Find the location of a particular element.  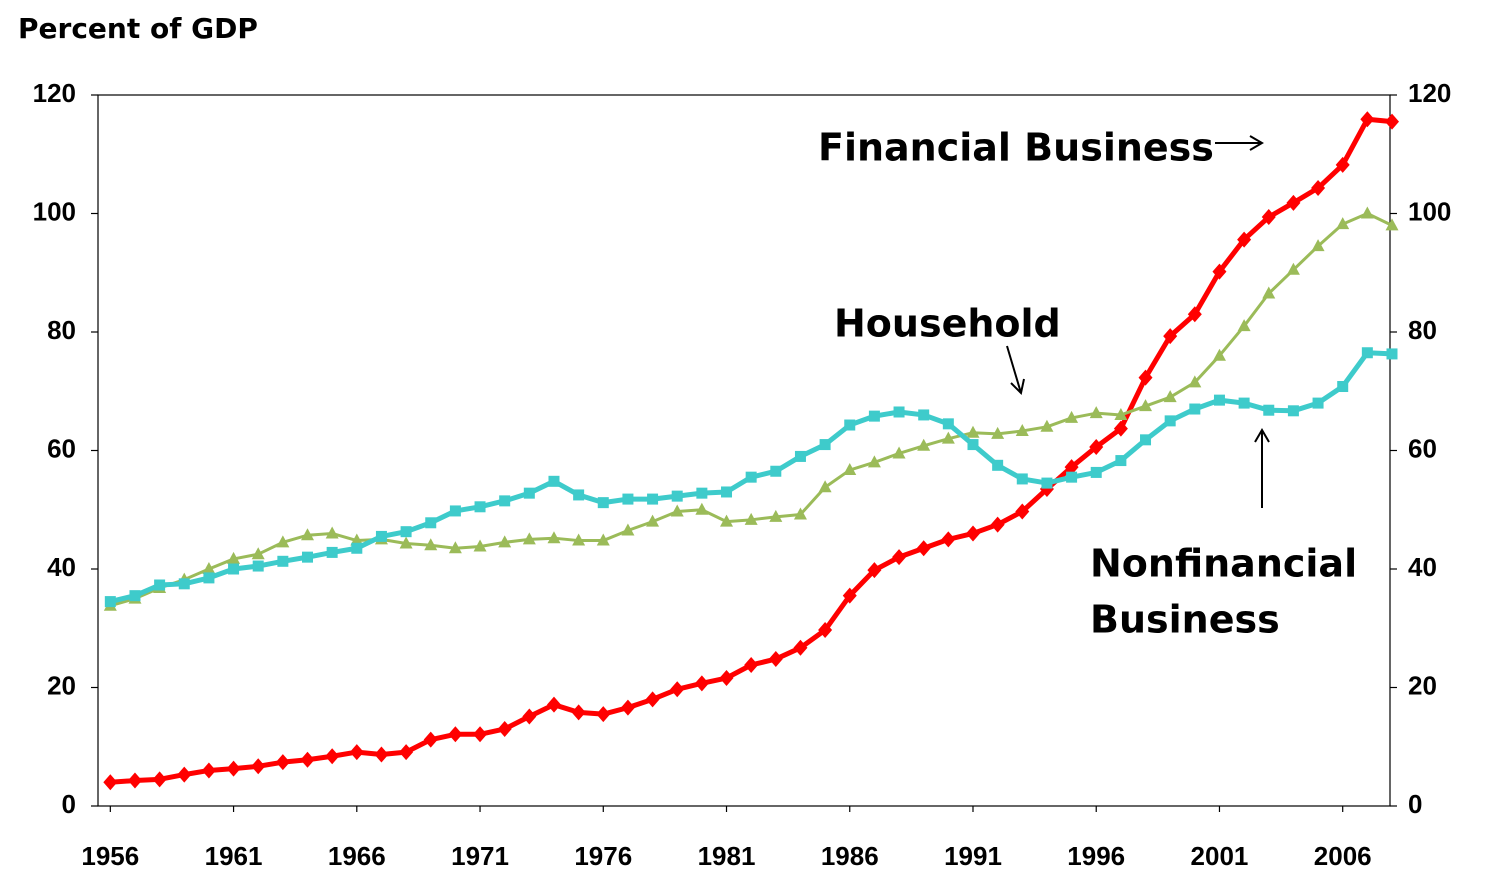

x-tick-label: 1971 is located at coordinates (480, 856).